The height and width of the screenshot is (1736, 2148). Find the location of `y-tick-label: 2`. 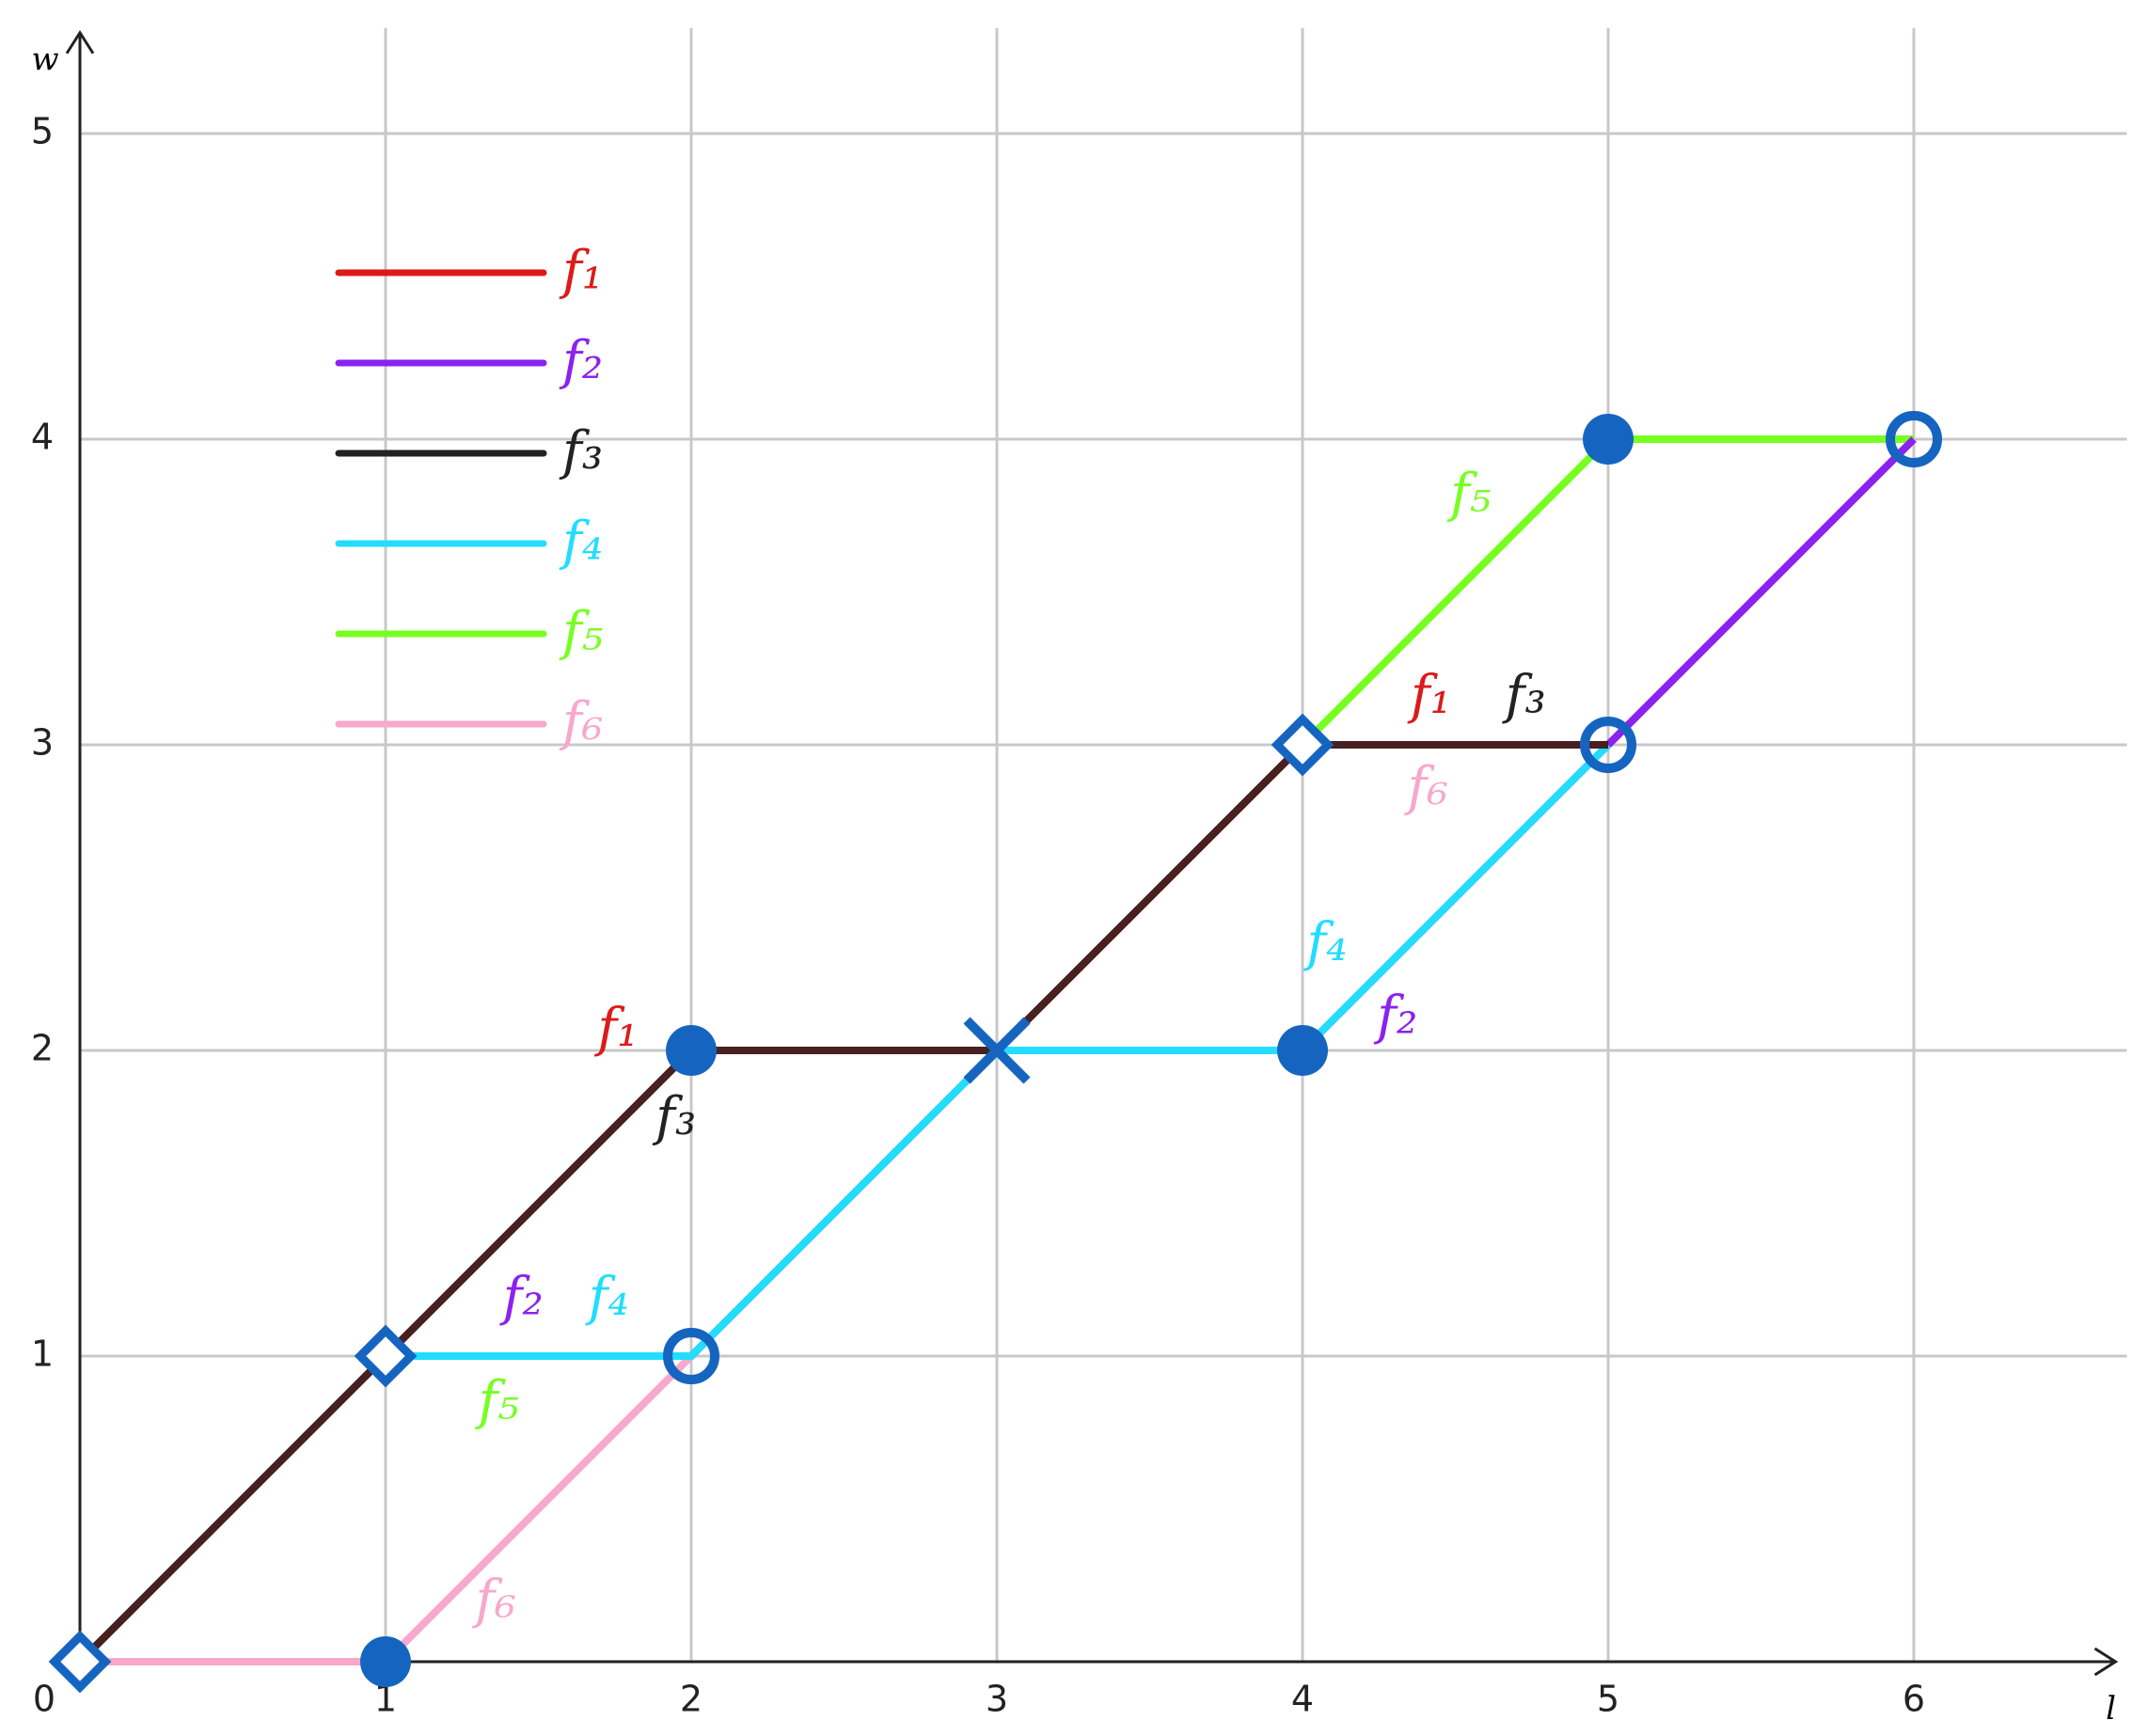

y-tick-label: 2 is located at coordinates (42, 1048).